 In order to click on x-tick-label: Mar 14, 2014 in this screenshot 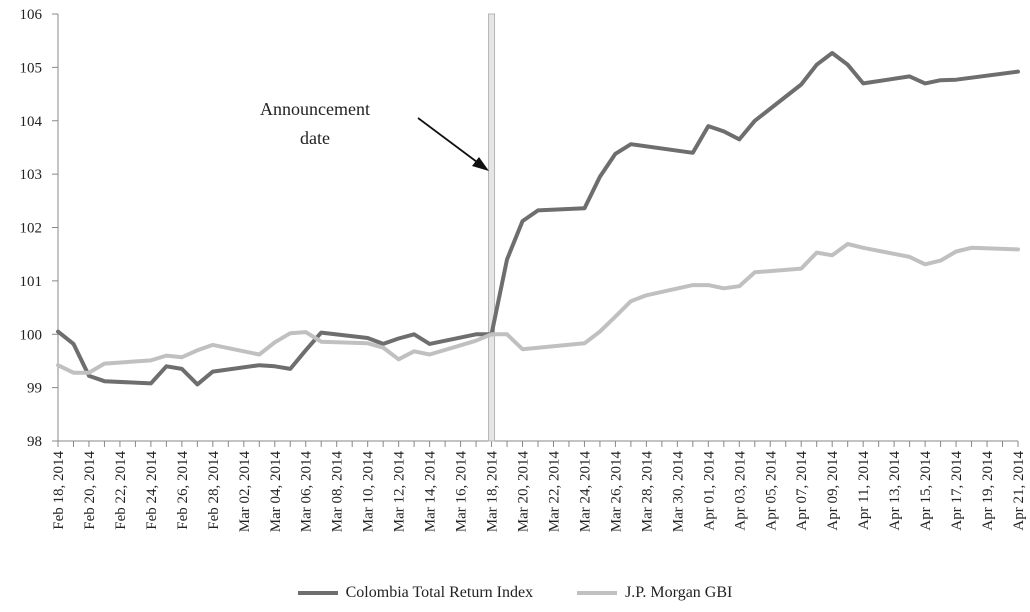, I will do `click(431, 492)`.